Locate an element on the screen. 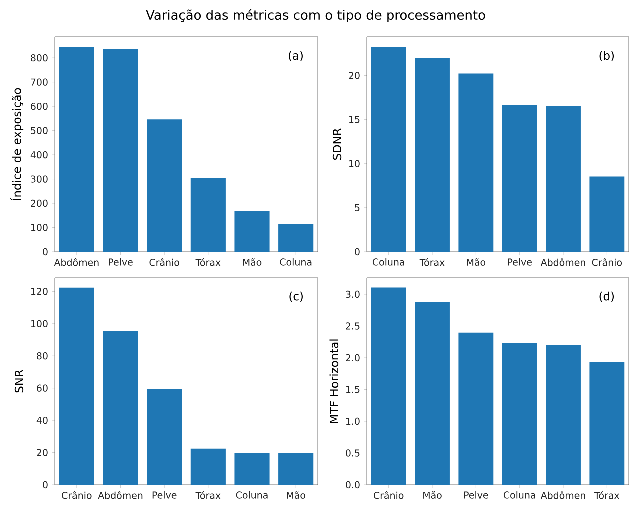 The width and height of the screenshot is (632, 506). annotation: (d) is located at coordinates (607, 297).